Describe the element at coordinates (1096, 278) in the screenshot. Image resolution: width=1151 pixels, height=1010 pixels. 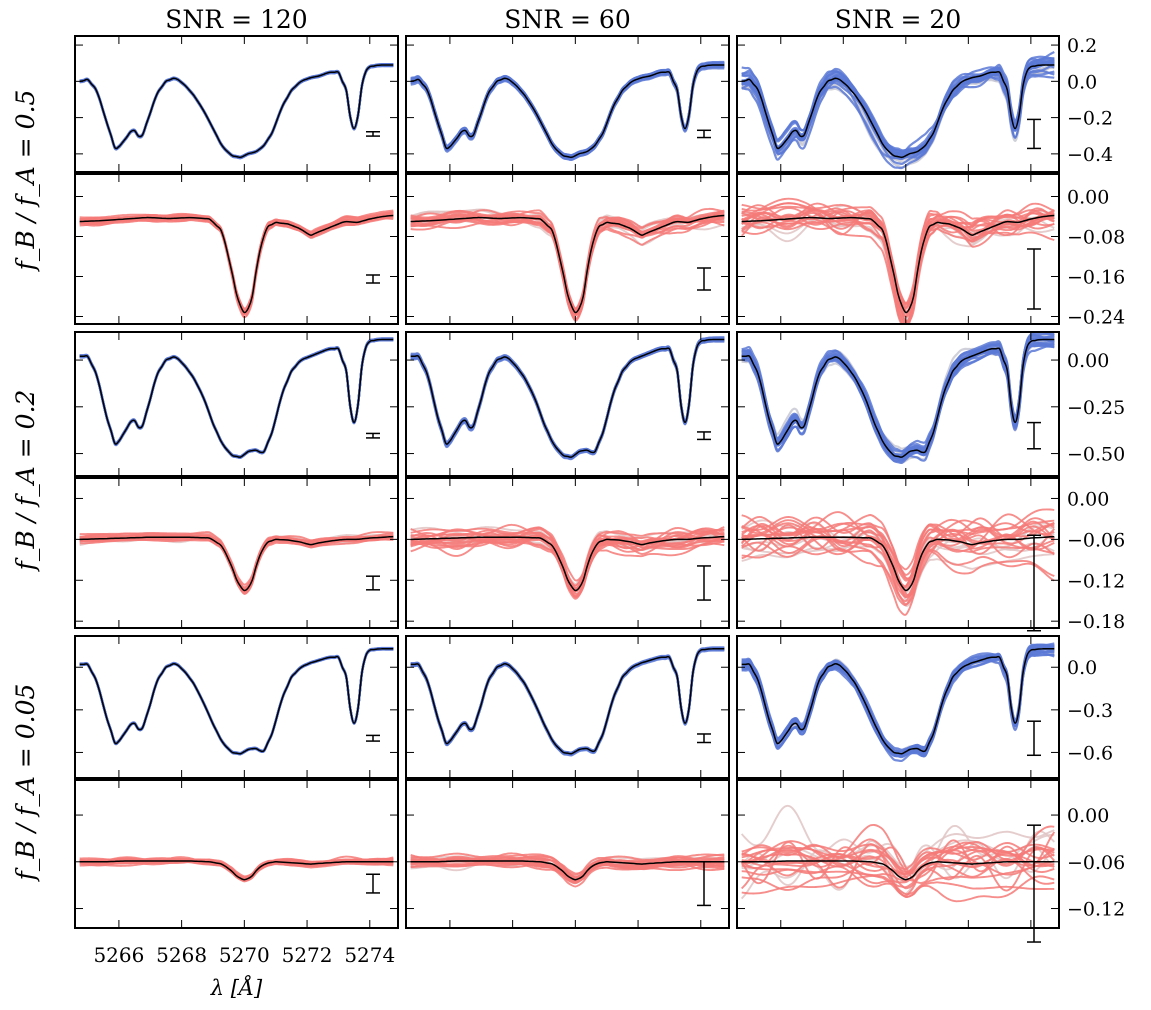
I see `y-tick-label: −0.16` at that location.